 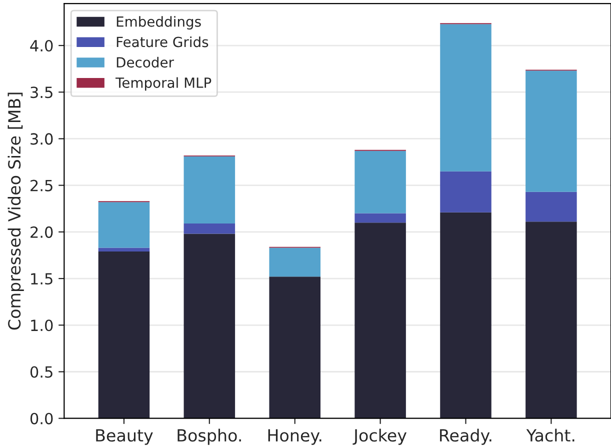 What do you see at coordinates (164, 84) in the screenshot?
I see `legend-label: Temporal MLP` at bounding box center [164, 84].